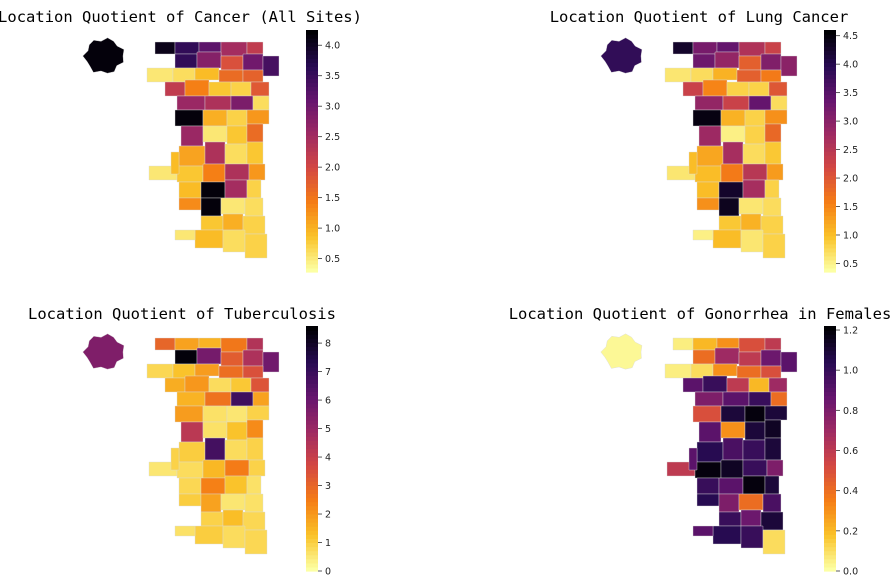 The height and width of the screenshot is (583, 891). Describe the element at coordinates (318, 452) in the screenshot. I see `colorbar: 0 1 2 3 4 5 6 7 8` at that location.